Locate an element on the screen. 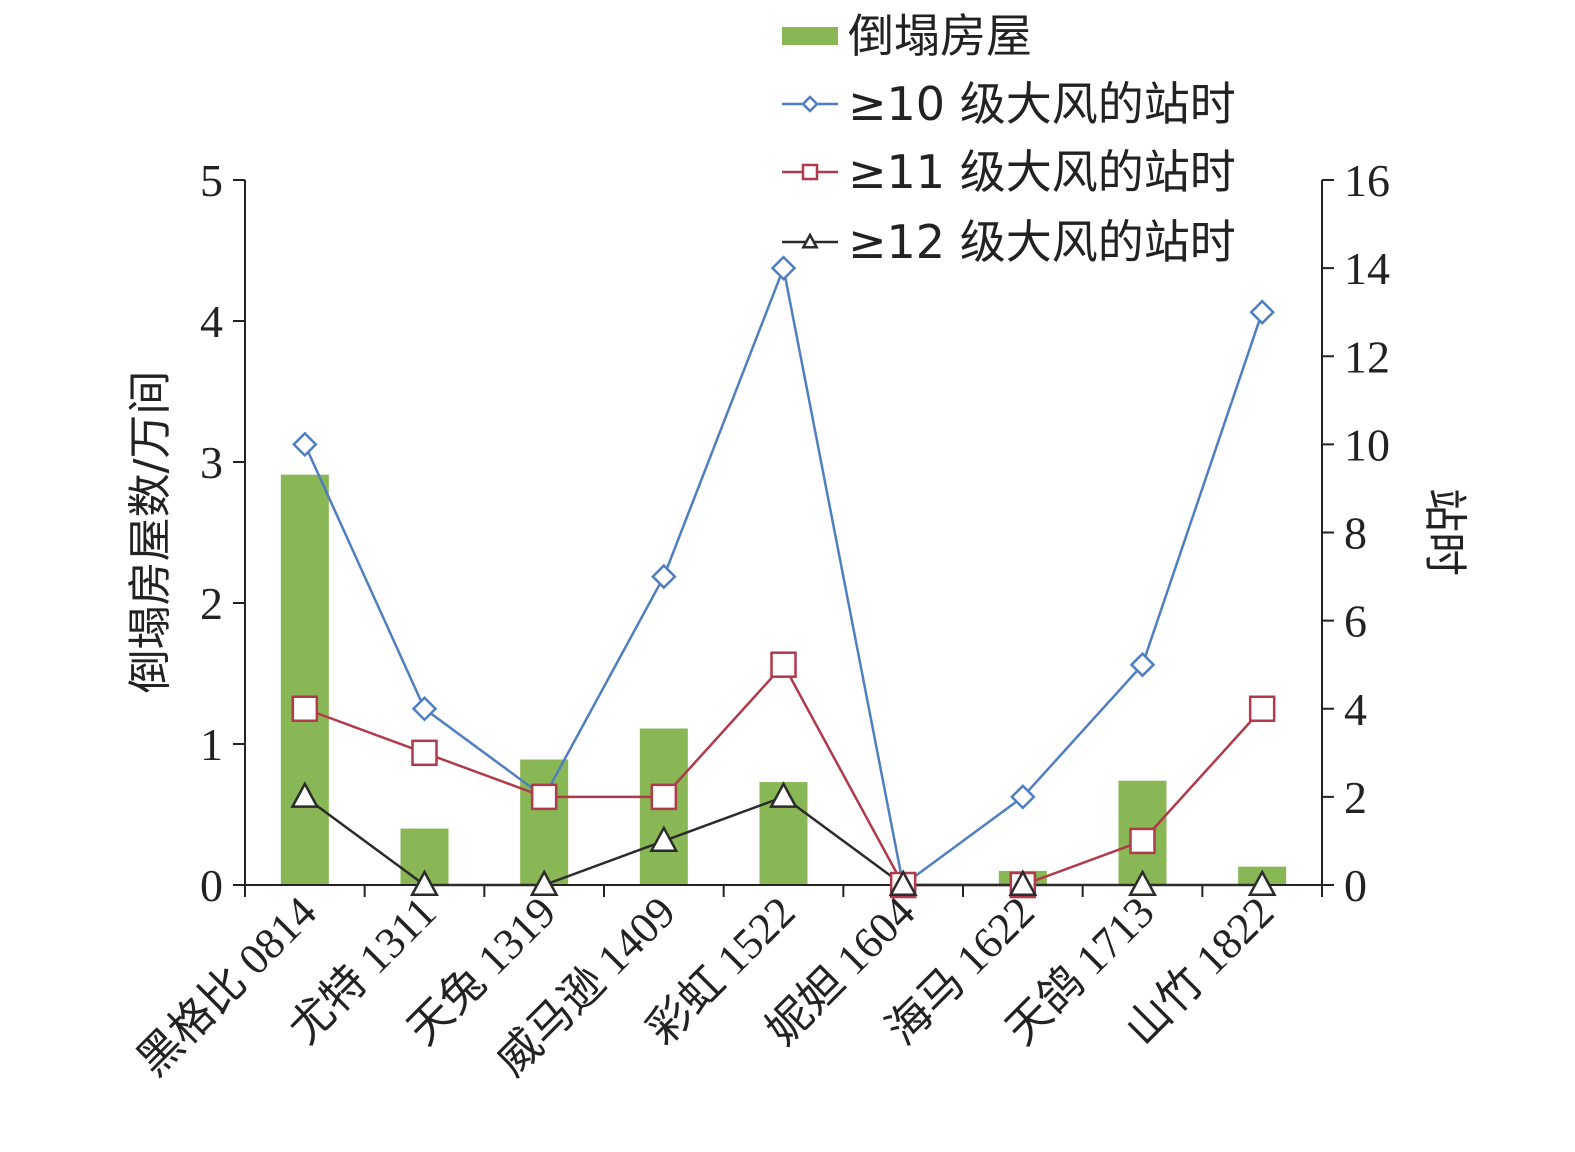 Image resolution: width=1575 pixels, height=1152 pixels. y-axis-right-title: 站时 is located at coordinates (1444, 532).